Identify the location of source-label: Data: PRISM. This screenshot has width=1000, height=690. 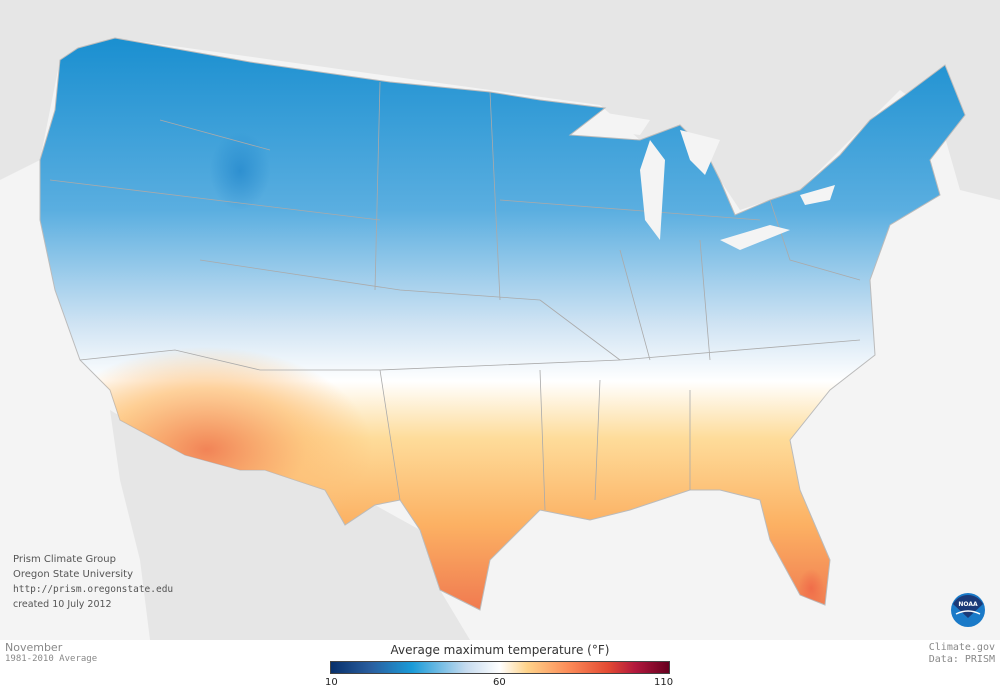
(961, 659).